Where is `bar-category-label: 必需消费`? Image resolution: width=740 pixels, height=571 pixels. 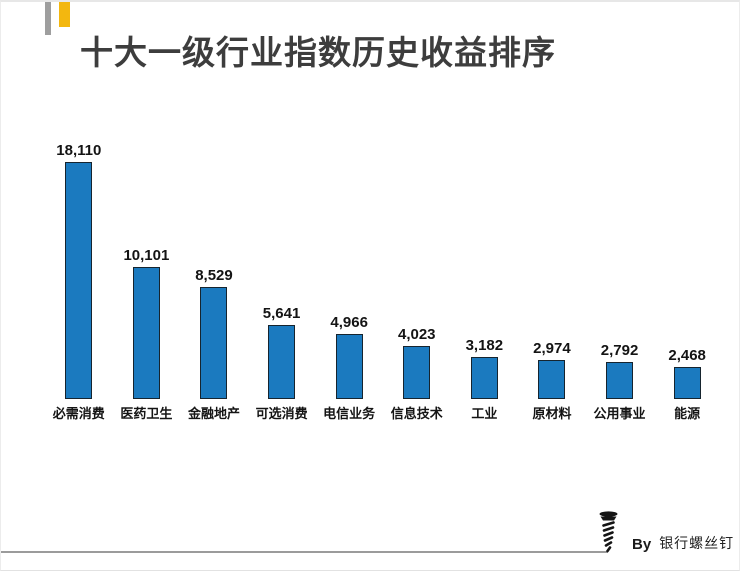
bar-category-label: 必需消费 is located at coordinates (78, 413).